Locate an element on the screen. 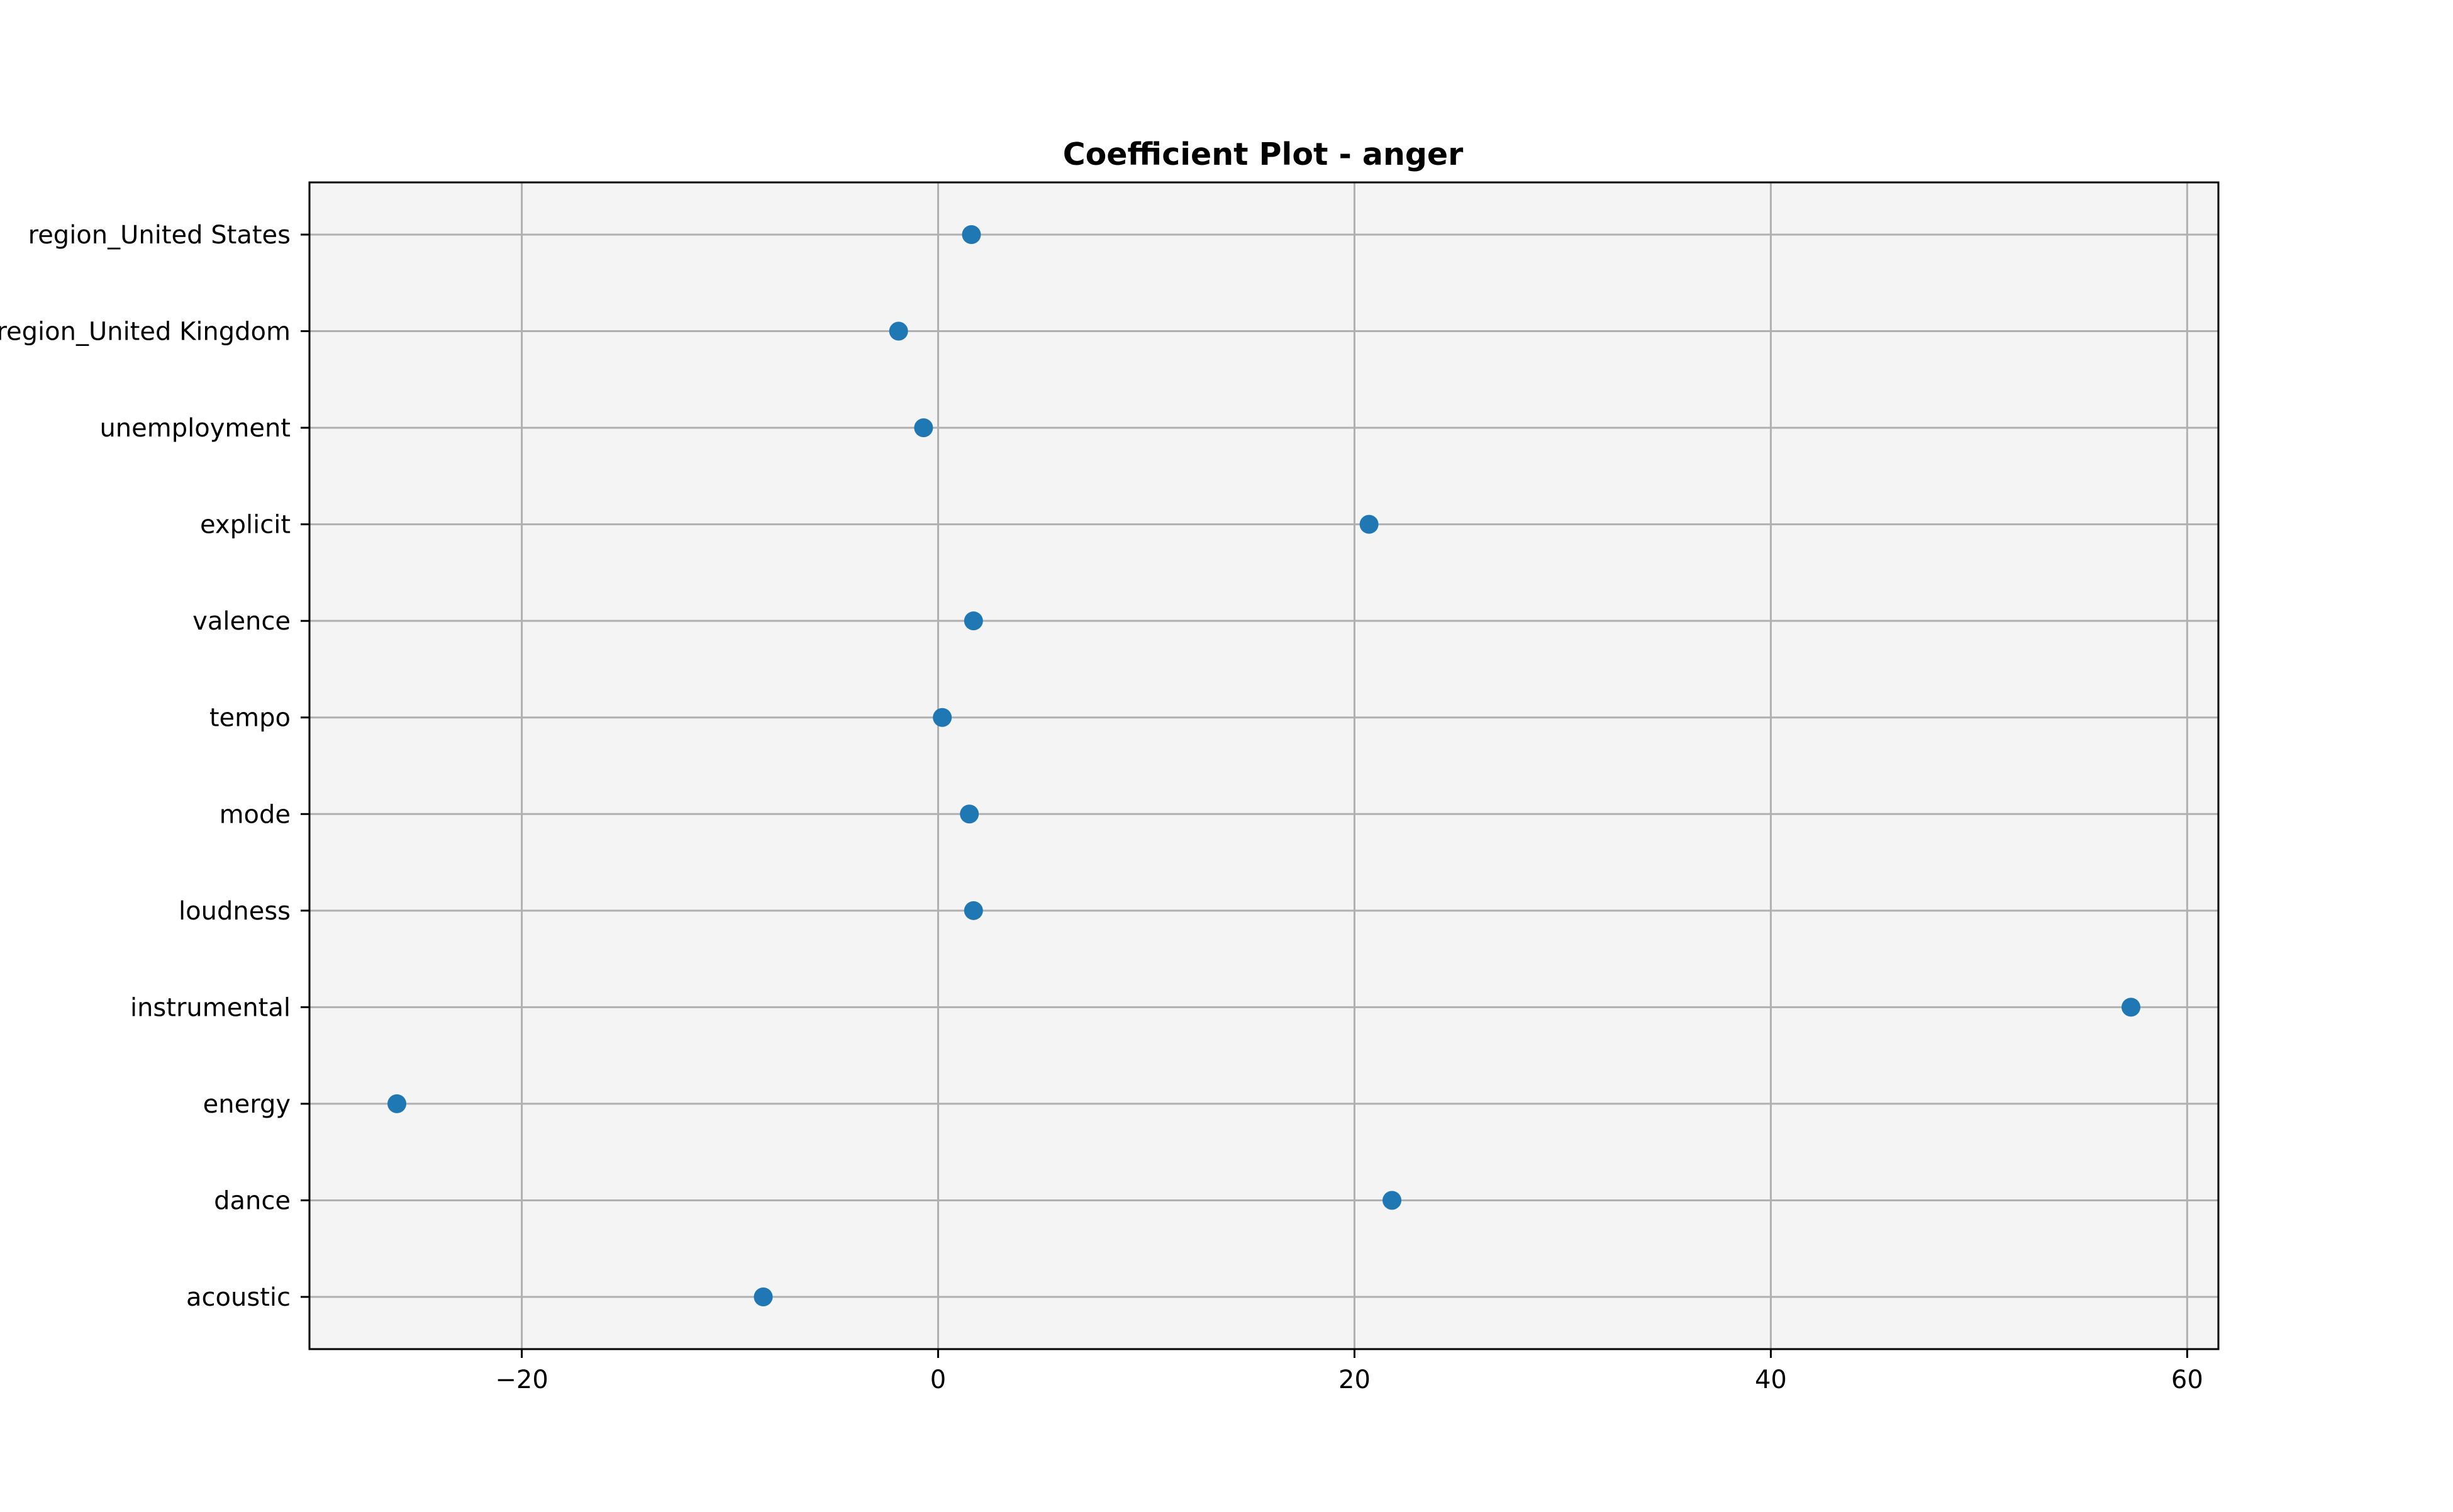 The image size is (2453, 1512). y-tick-label: explicit is located at coordinates (245, 525).